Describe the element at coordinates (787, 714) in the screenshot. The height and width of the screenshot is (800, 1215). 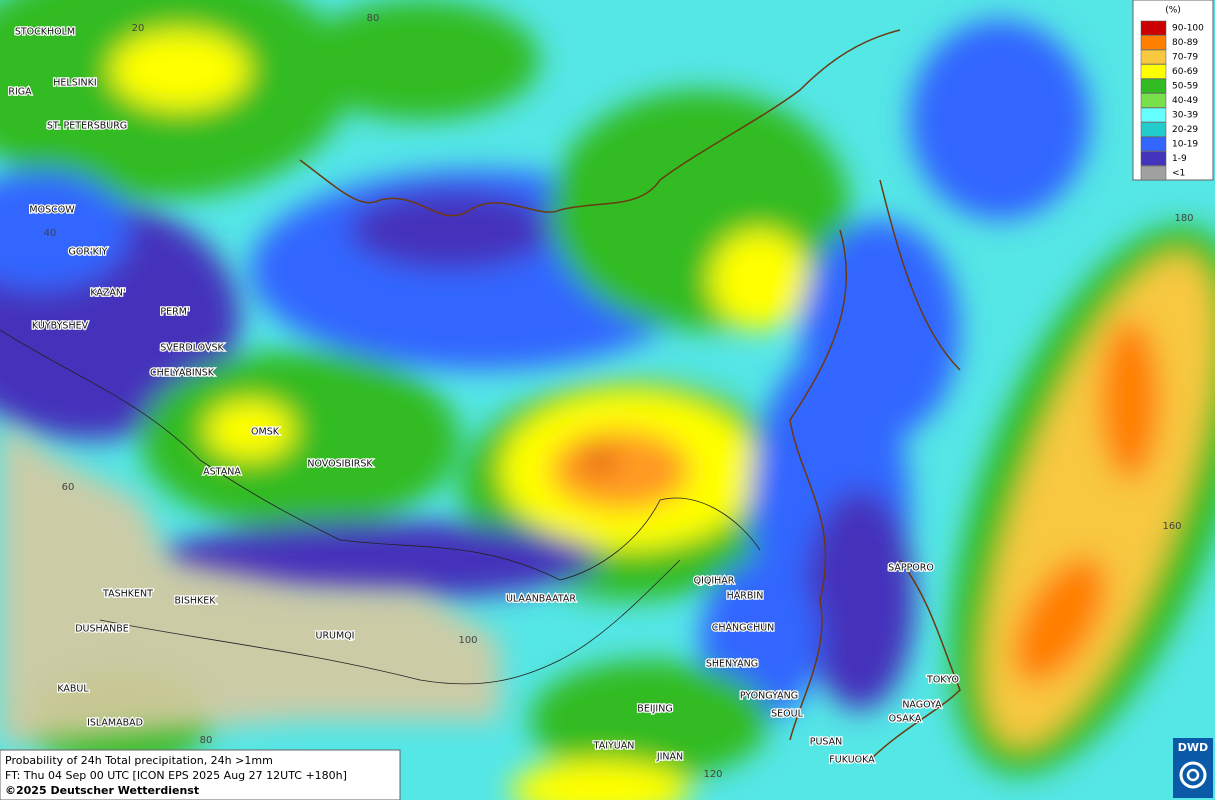
I see `city-label: SEOUL` at that location.